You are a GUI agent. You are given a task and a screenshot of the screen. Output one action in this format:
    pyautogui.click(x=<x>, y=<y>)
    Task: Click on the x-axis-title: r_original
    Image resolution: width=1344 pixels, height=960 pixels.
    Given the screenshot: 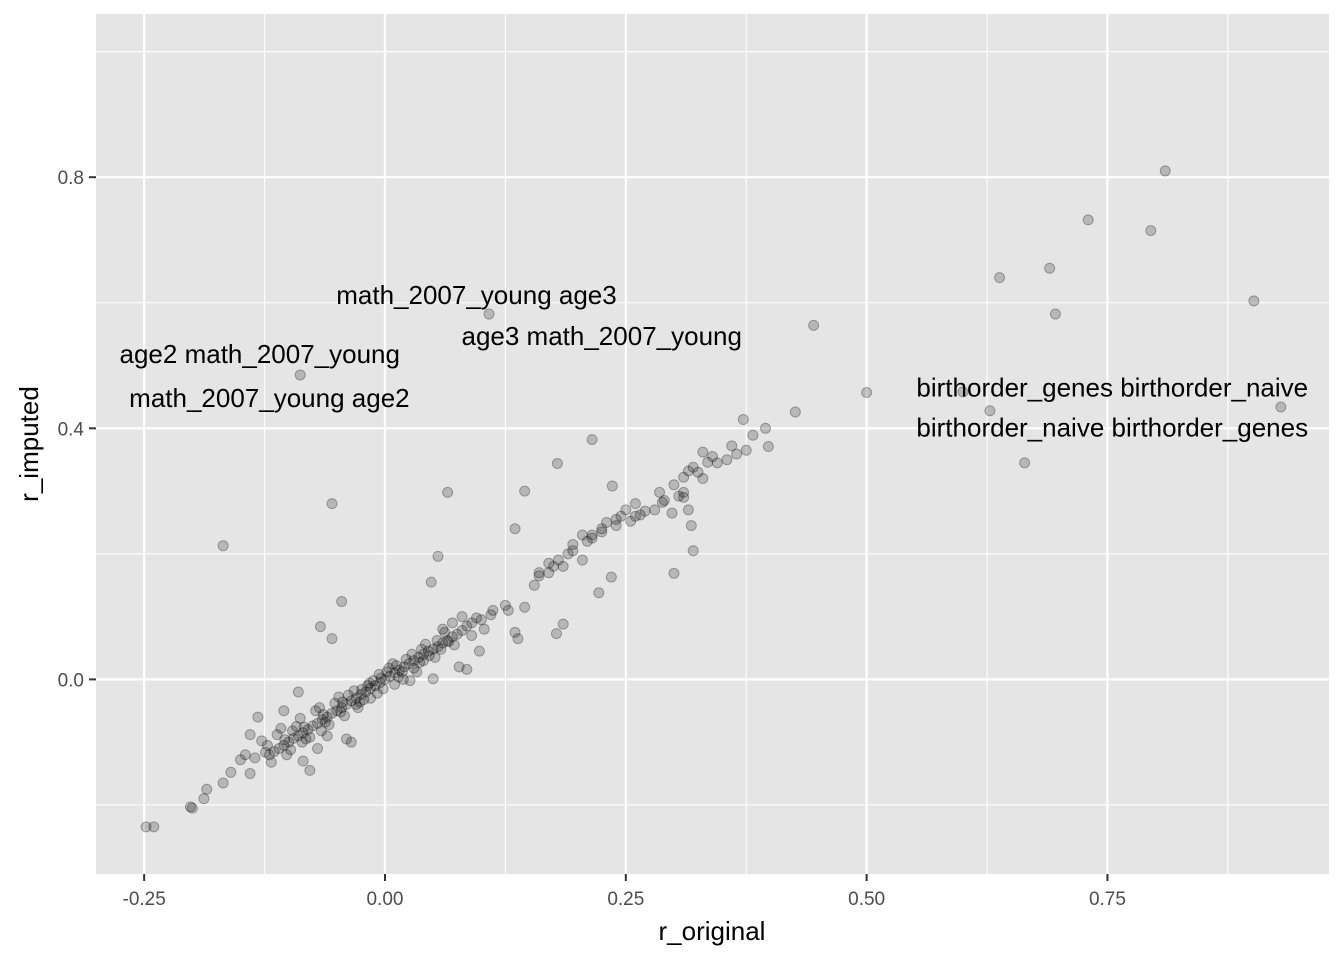 What is the action you would take?
    pyautogui.click(x=712, y=931)
    